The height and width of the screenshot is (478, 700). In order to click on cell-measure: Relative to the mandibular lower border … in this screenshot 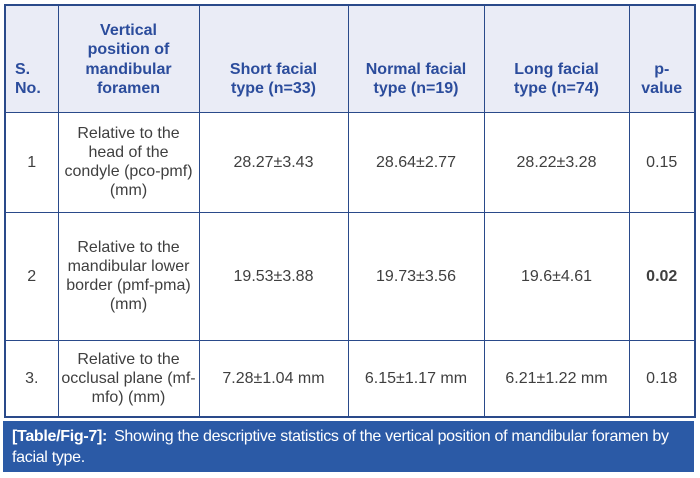, I will do `click(128, 276)`.